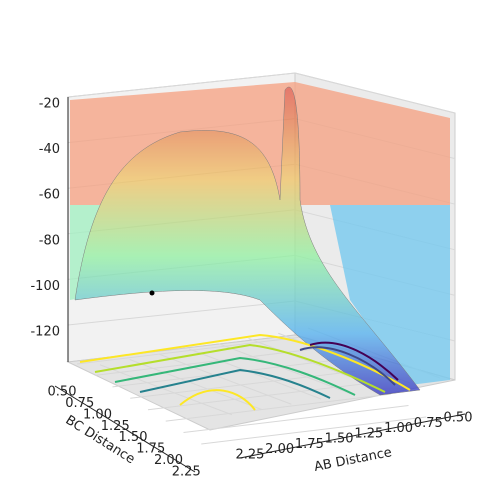 Image resolution: width=500 pixels, height=500 pixels. Describe the element at coordinates (133, 437) in the screenshot. I see `y-tick-label: 1.50` at that location.